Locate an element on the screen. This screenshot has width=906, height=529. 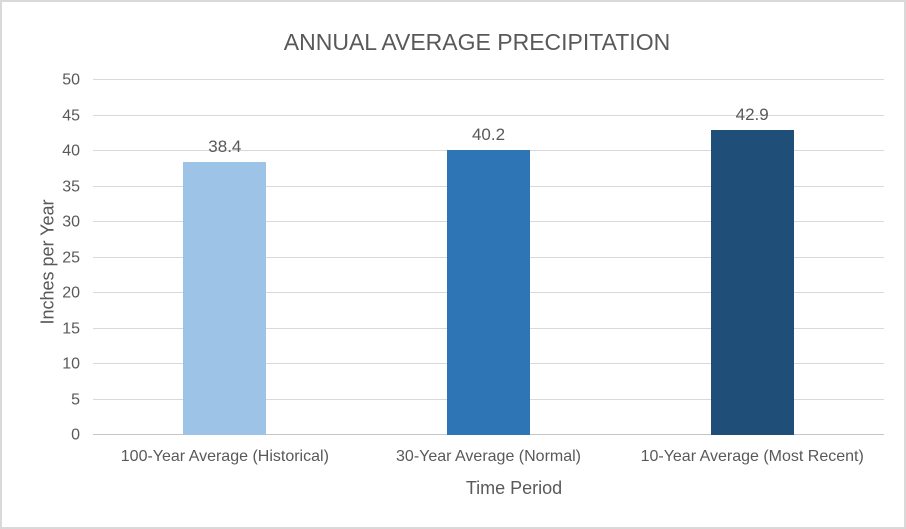
bar-data-label: 42.9 is located at coordinates (752, 114).